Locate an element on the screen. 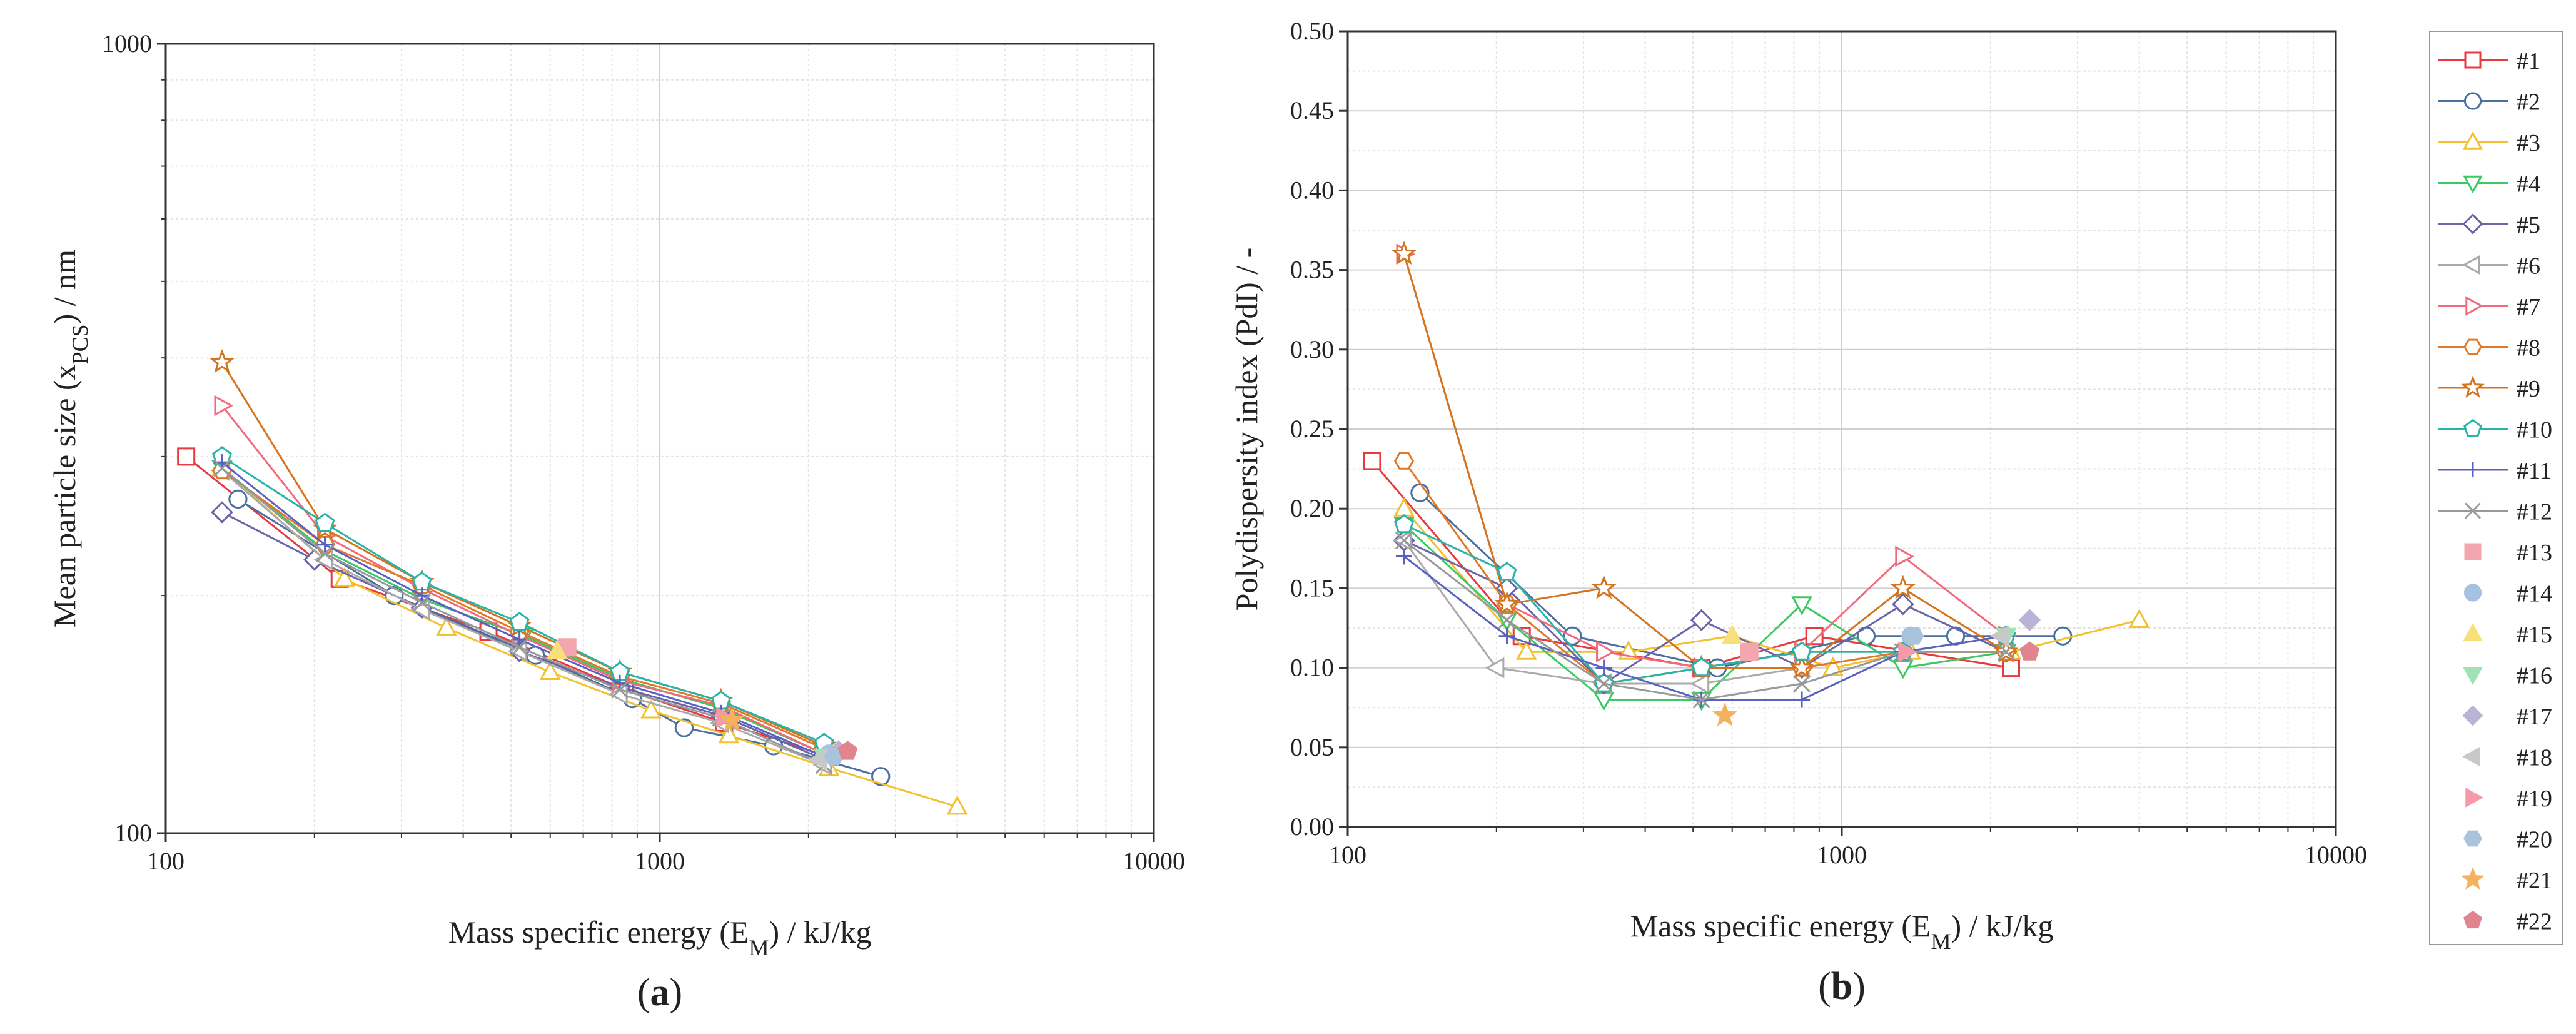 Image resolution: width=2576 pixels, height=1034 pixels. series-group is located at coordinates (1757, 484).